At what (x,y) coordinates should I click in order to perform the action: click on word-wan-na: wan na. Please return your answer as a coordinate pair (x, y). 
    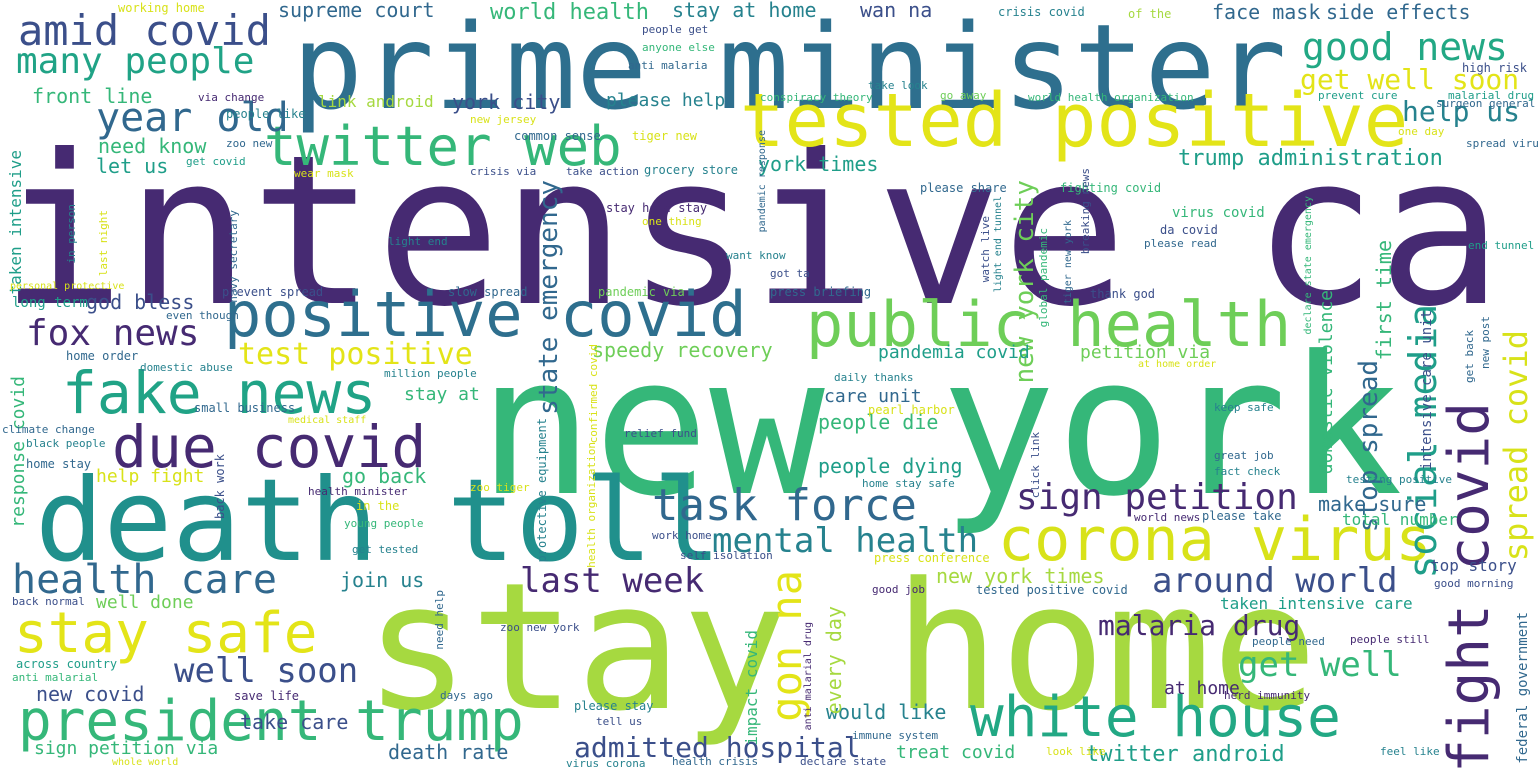
    Looking at the image, I should click on (896, 11).